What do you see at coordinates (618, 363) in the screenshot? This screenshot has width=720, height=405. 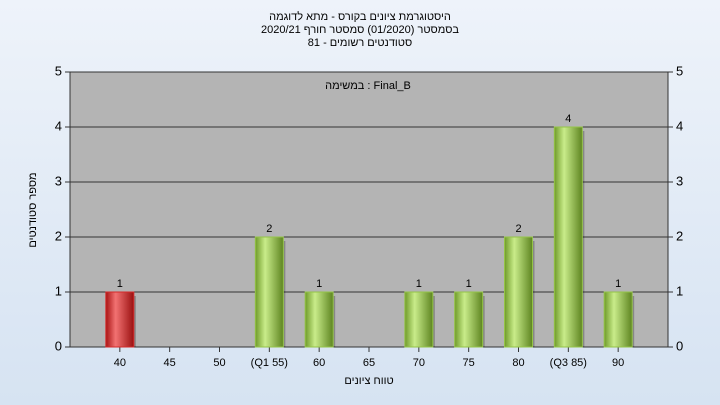 I see `x-tick-label: 90` at bounding box center [618, 363].